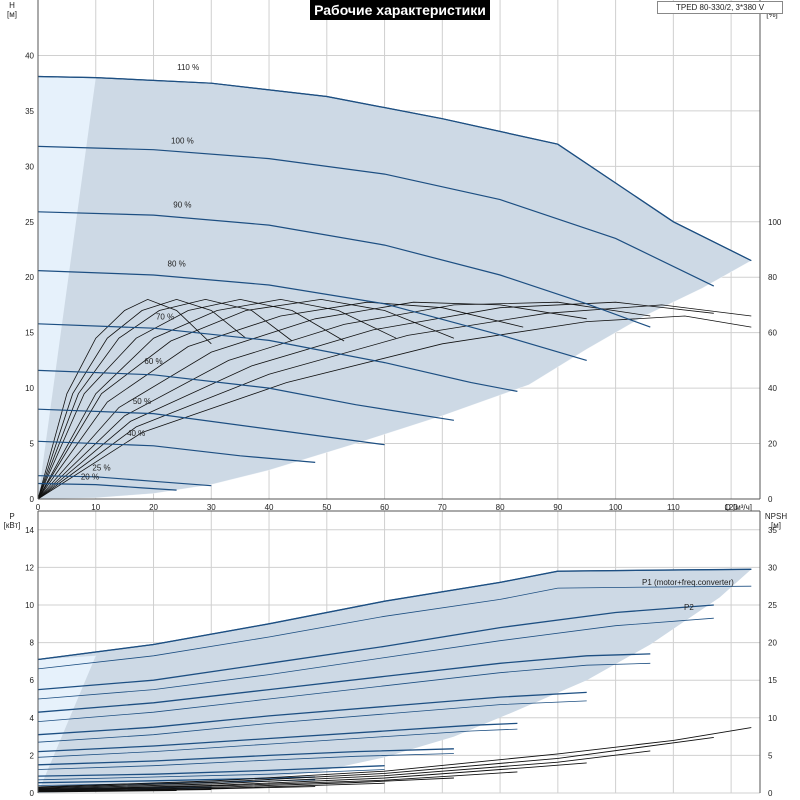  What do you see at coordinates (775, 222) in the screenshot?
I see `eta-tick-label: 100` at bounding box center [775, 222].